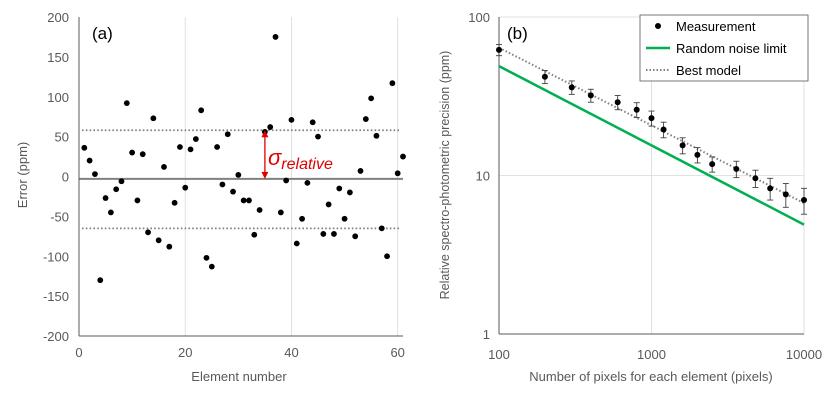  Describe the element at coordinates (56, 256) in the screenshot. I see `panel-a-ytick-label: -100` at that location.